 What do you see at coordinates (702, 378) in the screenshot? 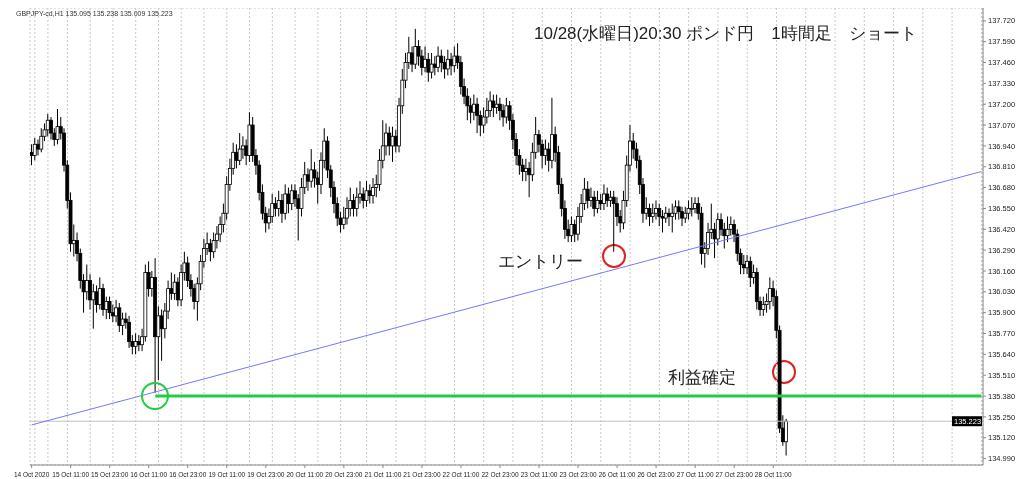
I see `annotation: 利益確定` at bounding box center [702, 378].